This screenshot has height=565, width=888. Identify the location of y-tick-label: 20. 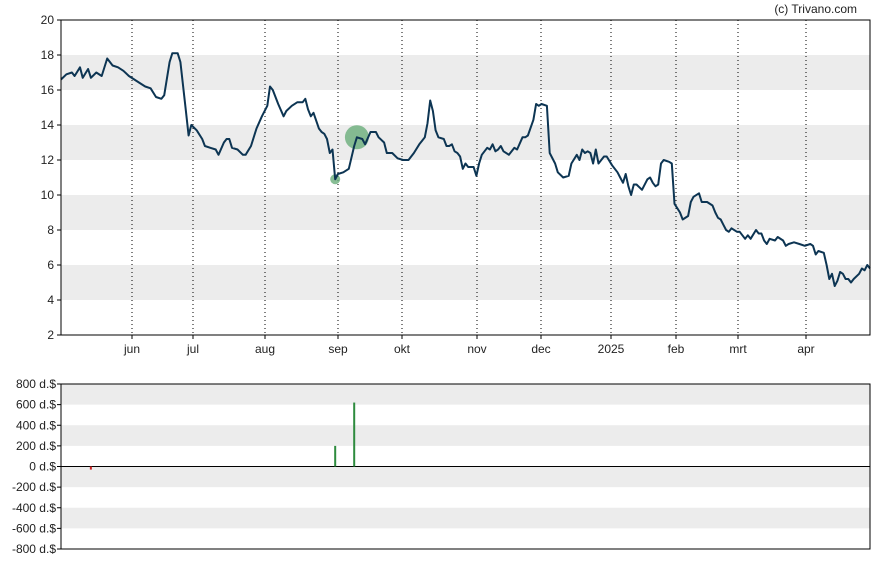
(48, 20).